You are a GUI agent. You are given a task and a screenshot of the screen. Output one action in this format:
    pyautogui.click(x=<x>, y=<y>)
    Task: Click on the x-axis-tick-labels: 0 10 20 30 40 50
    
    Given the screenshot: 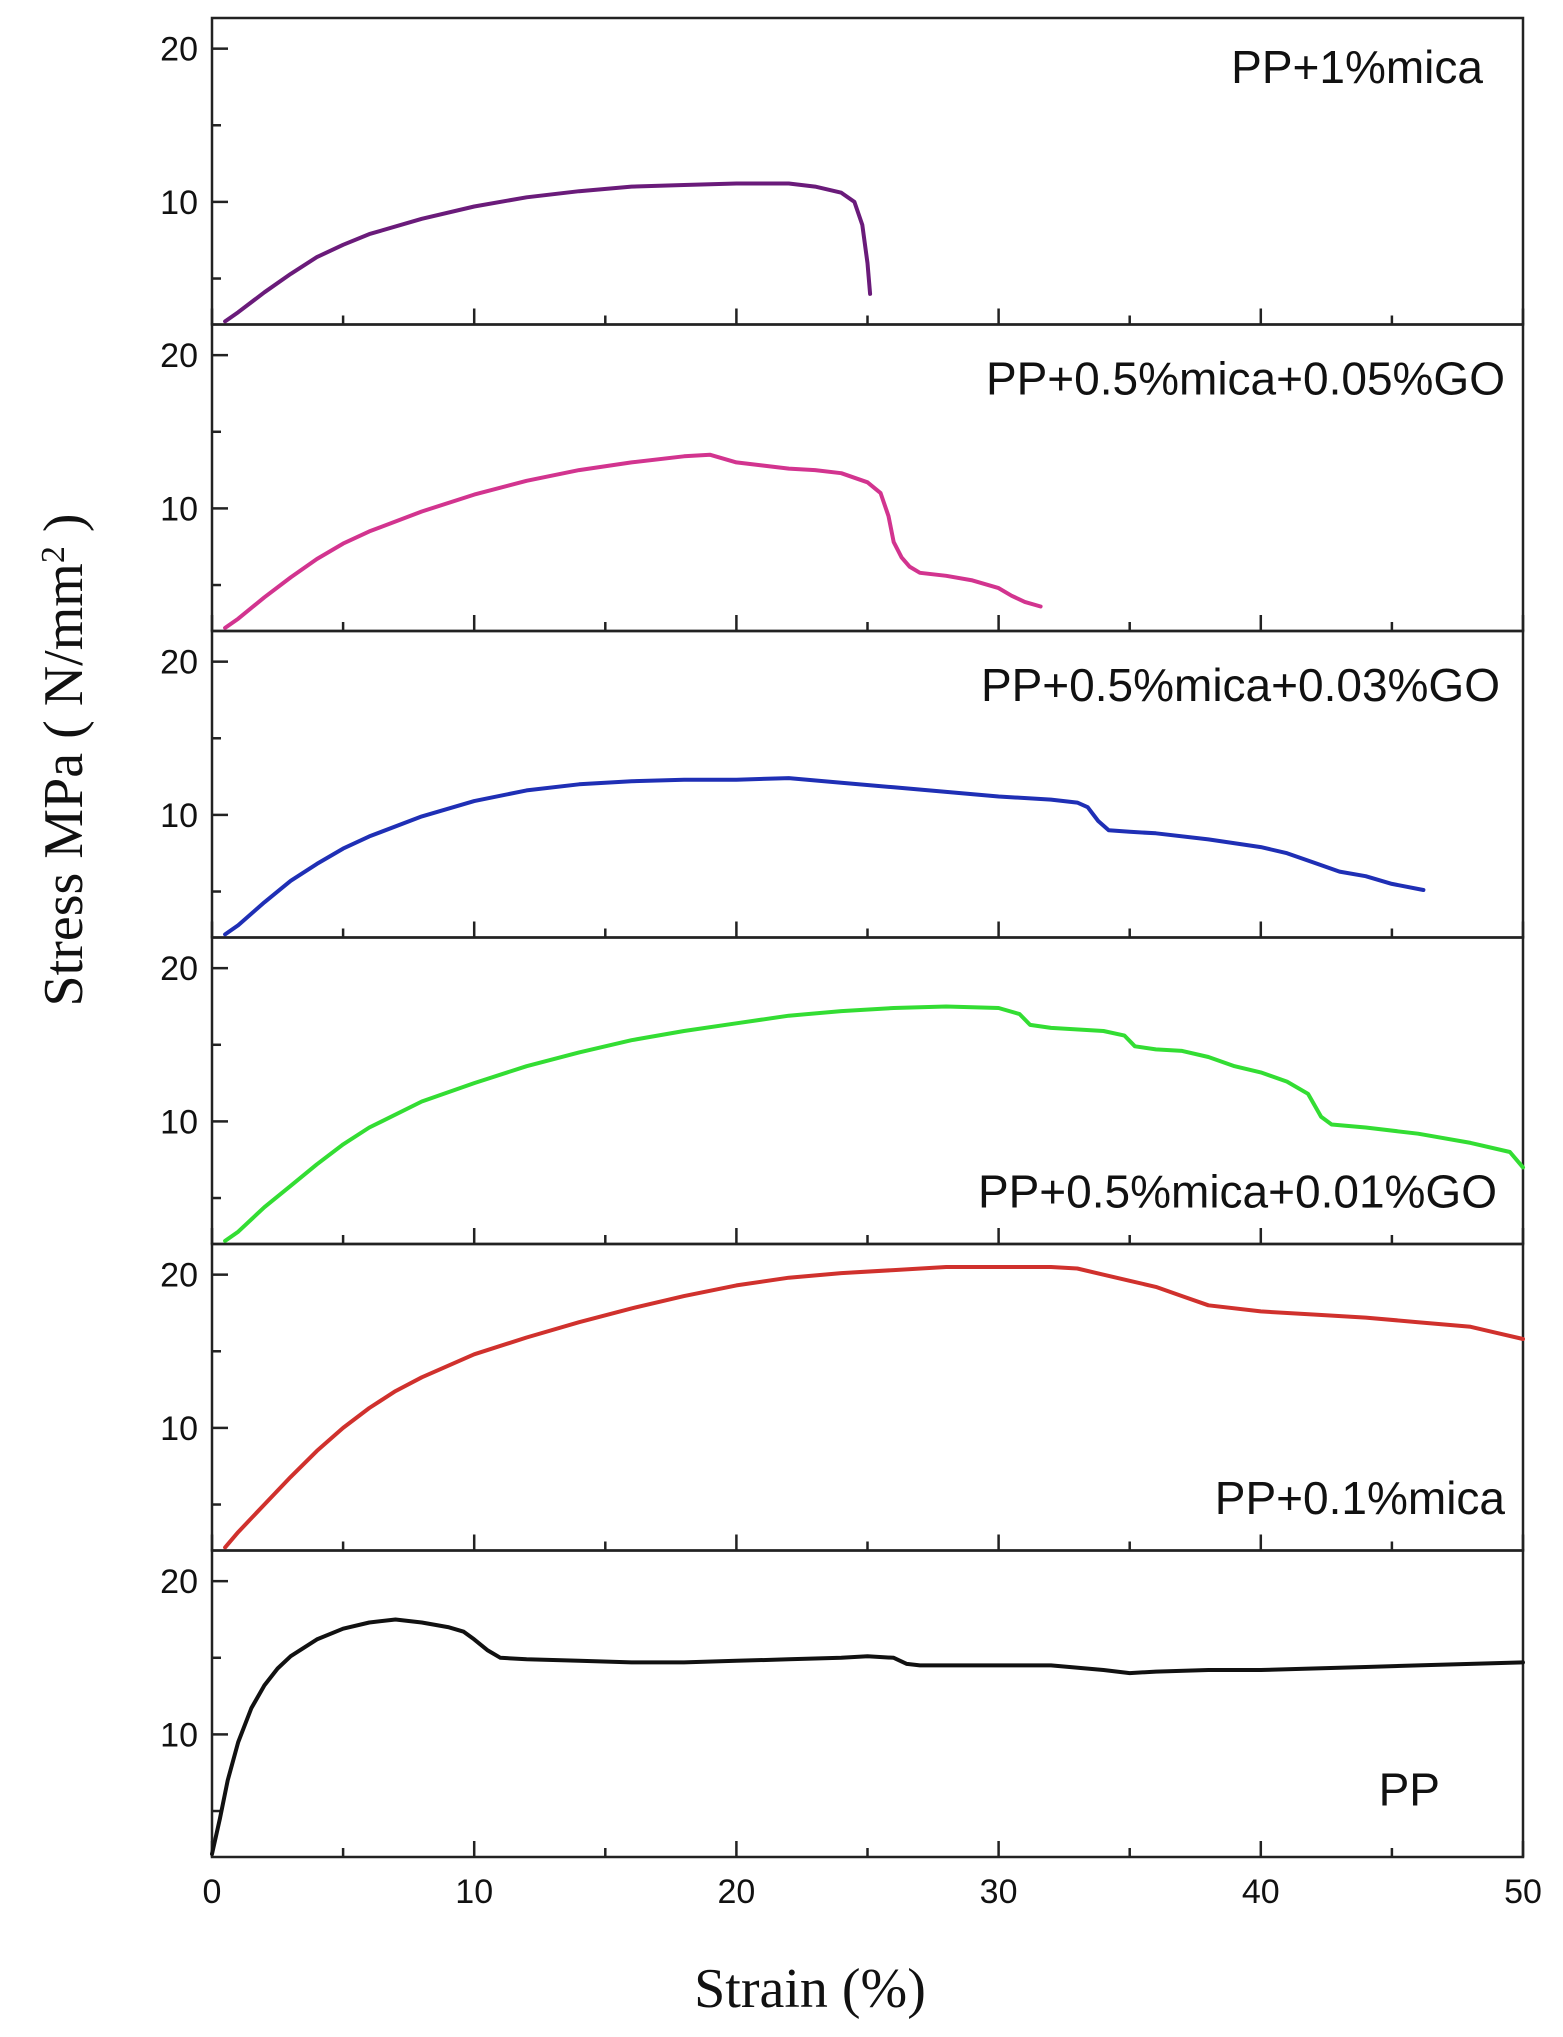 What is the action you would take?
    pyautogui.click(x=872, y=1892)
    